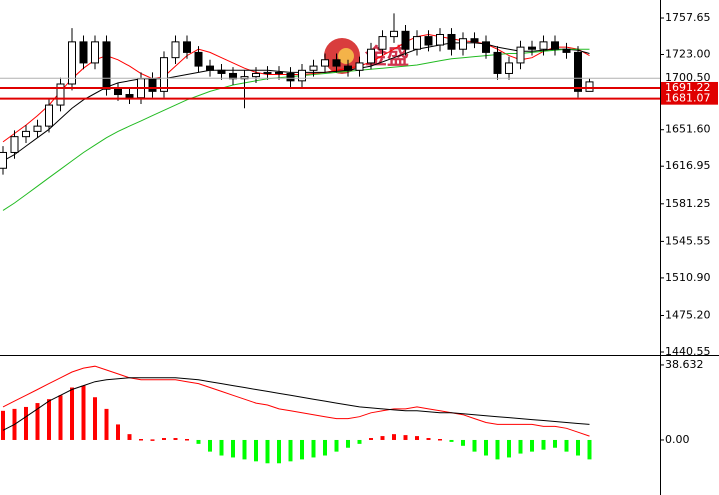 The image size is (719, 495). I want to click on y-tick-label: 1616.95, so click(688, 165).